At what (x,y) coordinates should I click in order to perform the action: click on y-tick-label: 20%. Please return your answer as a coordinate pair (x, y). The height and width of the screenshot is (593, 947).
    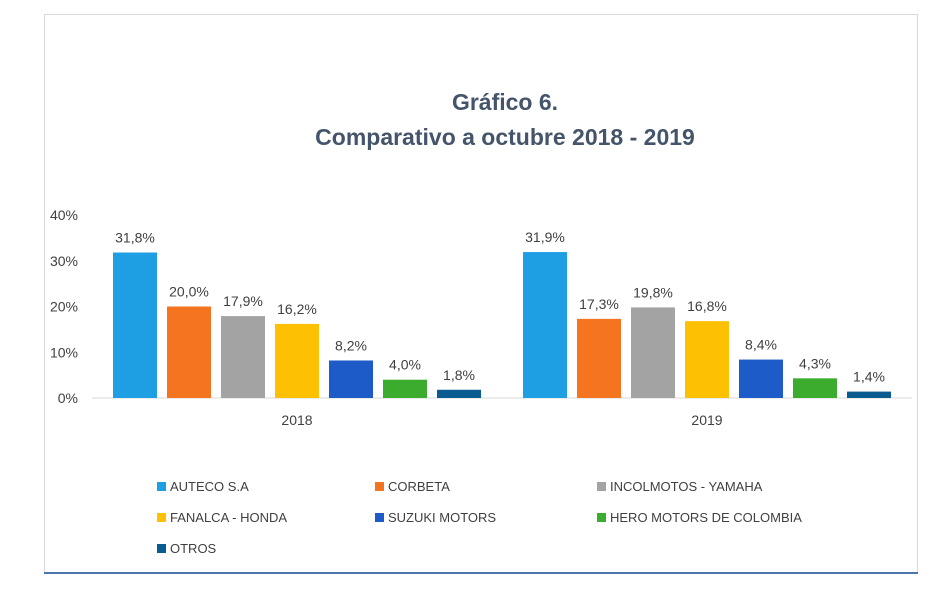
    Looking at the image, I should click on (64, 307).